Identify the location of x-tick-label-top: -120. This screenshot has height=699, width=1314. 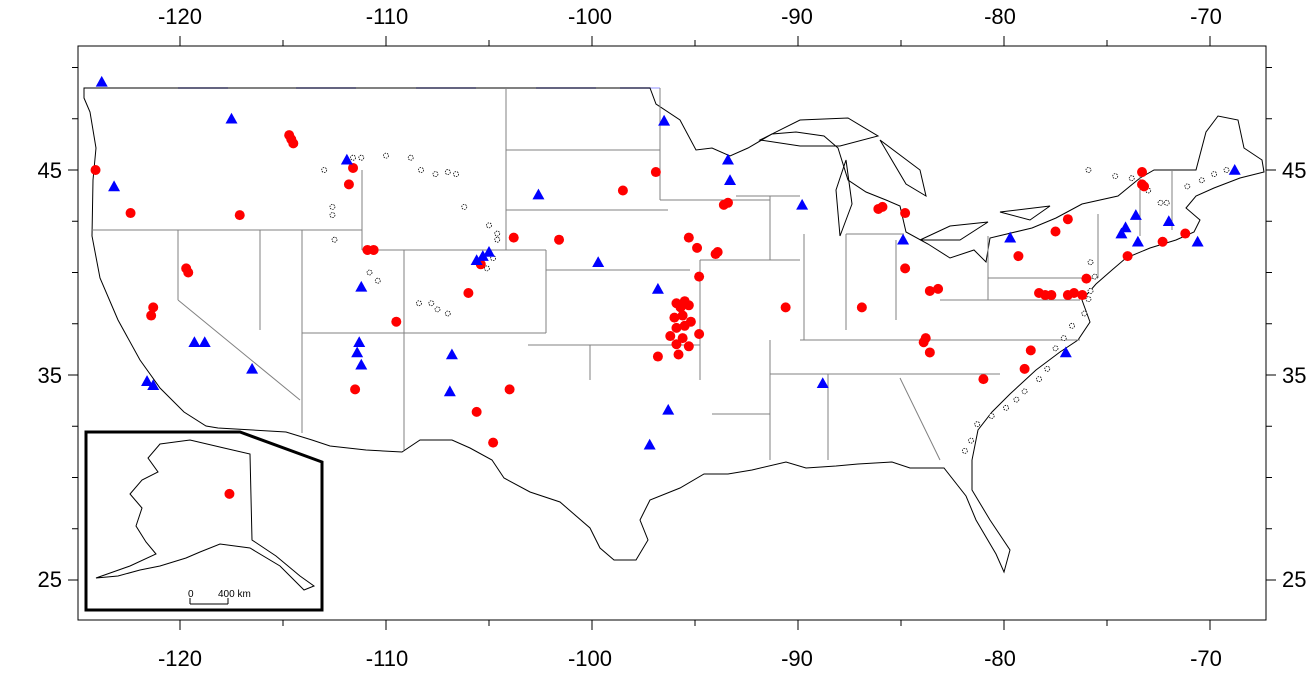
(180, 16).